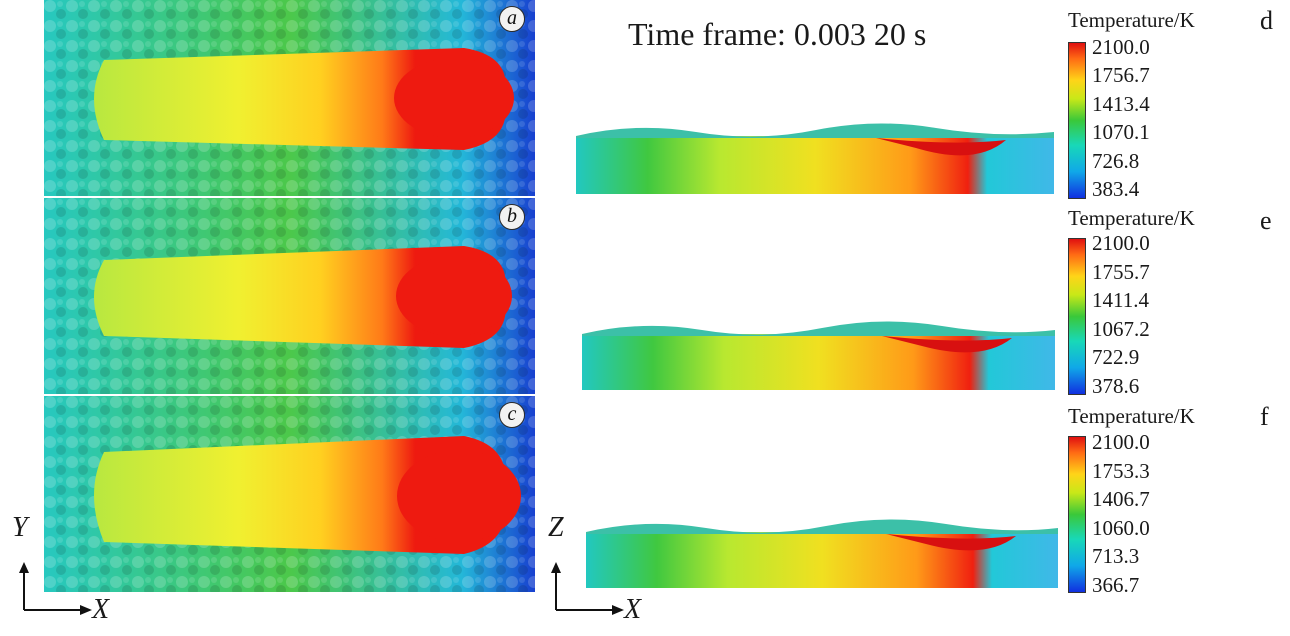  I want to click on top-view-image-a, so click(289, 98).